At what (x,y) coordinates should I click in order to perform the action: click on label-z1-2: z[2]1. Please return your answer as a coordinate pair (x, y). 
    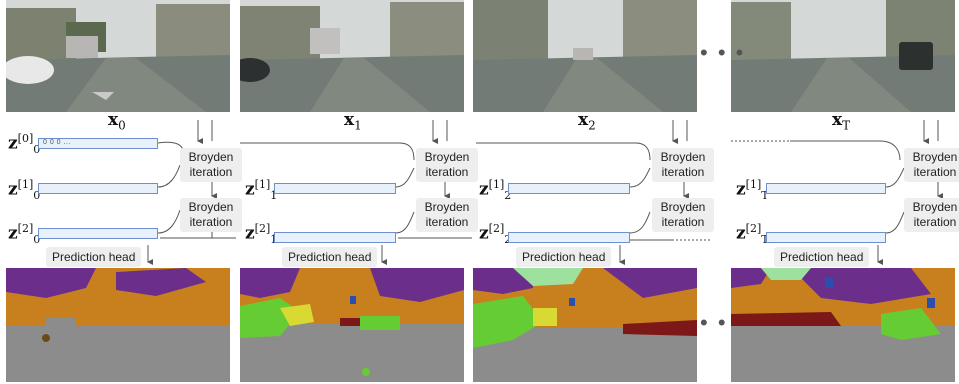
    Looking at the image, I should click on (261, 234).